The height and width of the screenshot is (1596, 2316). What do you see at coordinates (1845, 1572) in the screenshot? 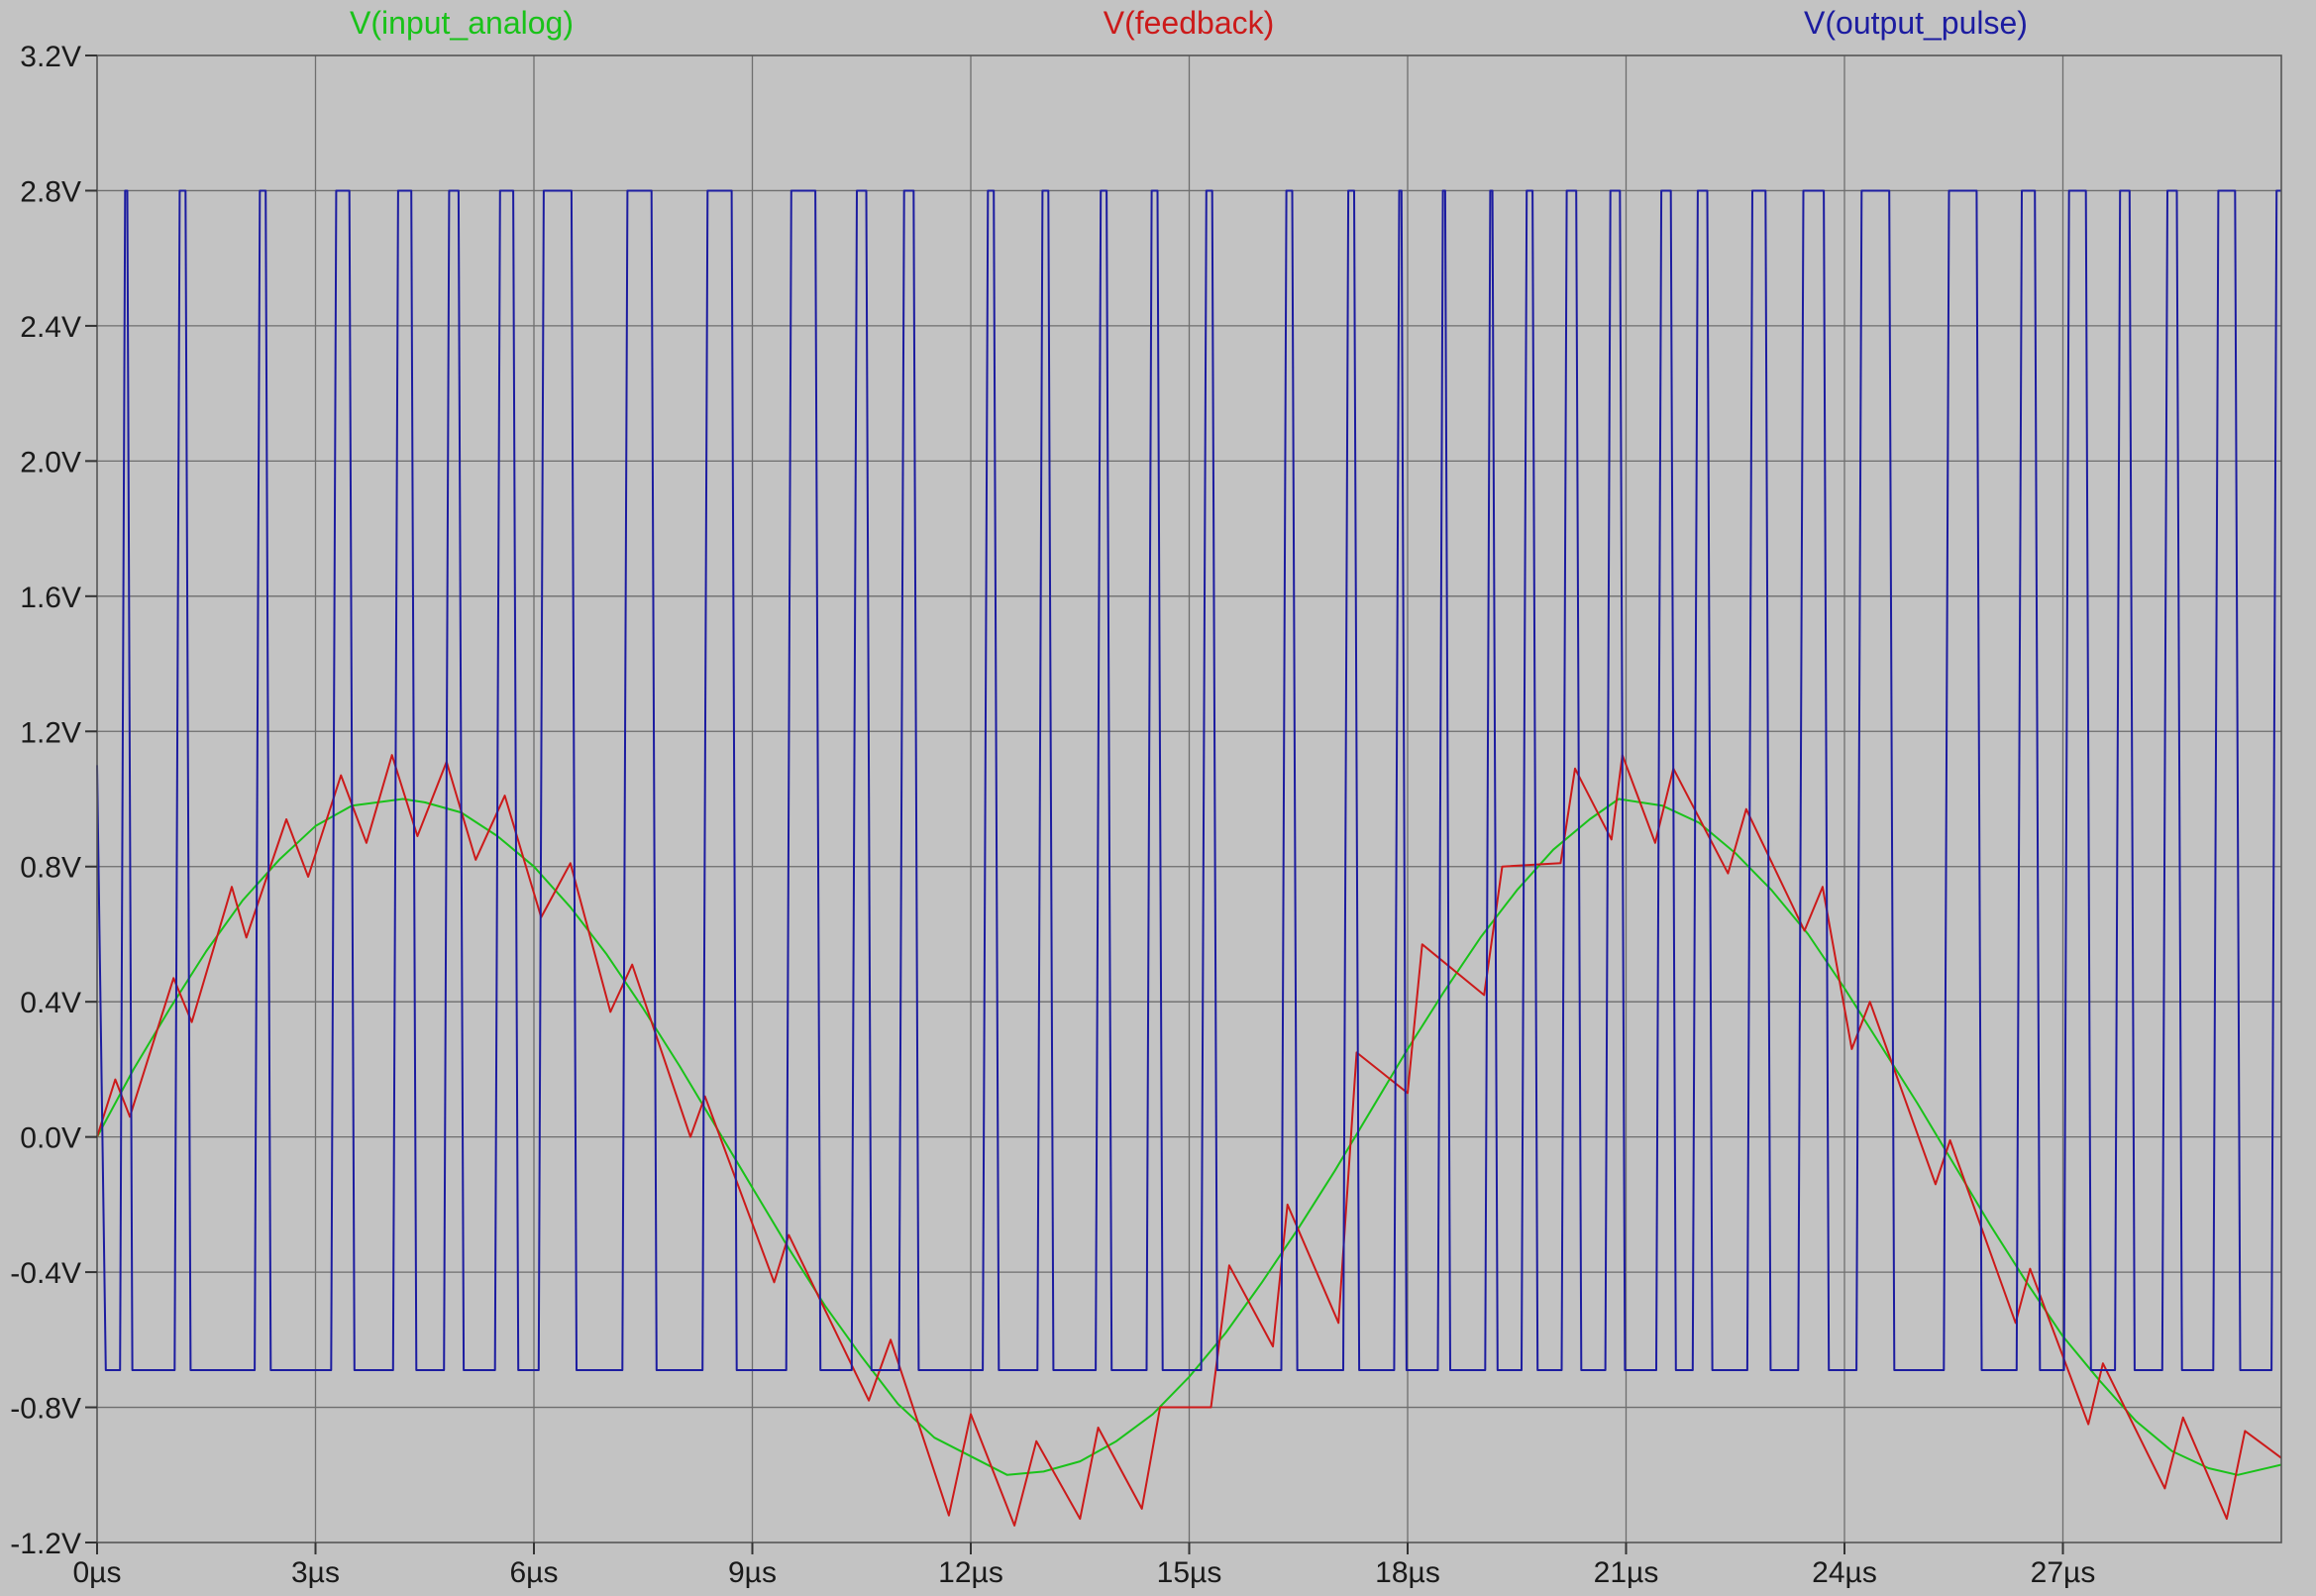
I see `x-tick-label: 24µs` at bounding box center [1845, 1572].